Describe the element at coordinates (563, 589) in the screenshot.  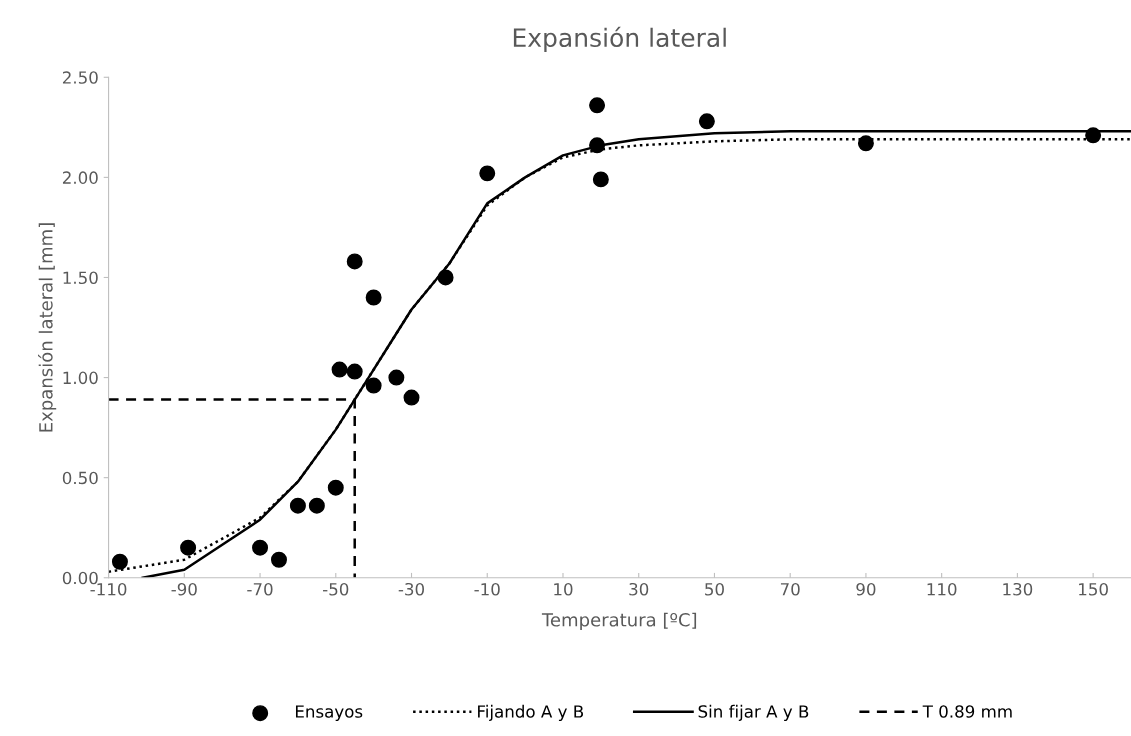
I see `x-tick-label: 10` at that location.